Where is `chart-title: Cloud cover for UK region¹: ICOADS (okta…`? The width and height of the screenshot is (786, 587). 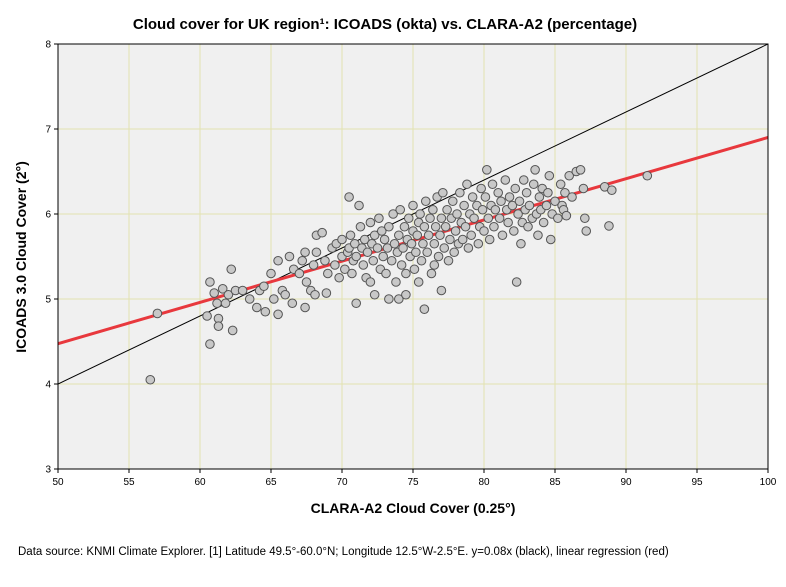 chart-title: Cloud cover for UK region¹: ICOADS (okta… is located at coordinates (385, 24).